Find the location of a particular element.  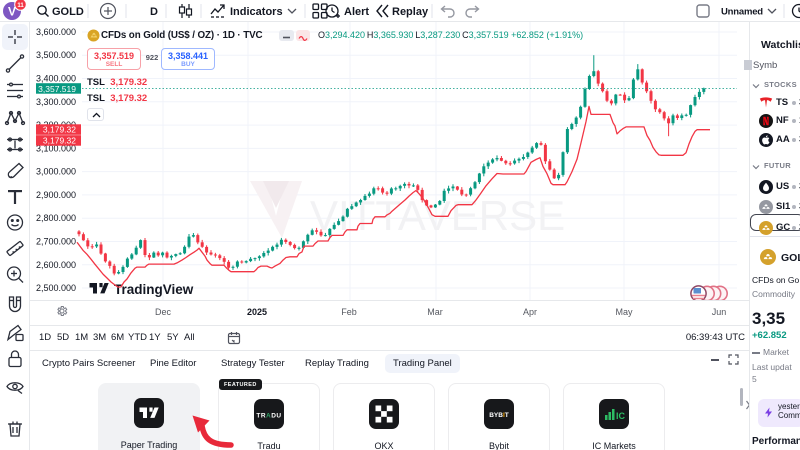

svg-text: TRADU is located at coordinates (268, 416).